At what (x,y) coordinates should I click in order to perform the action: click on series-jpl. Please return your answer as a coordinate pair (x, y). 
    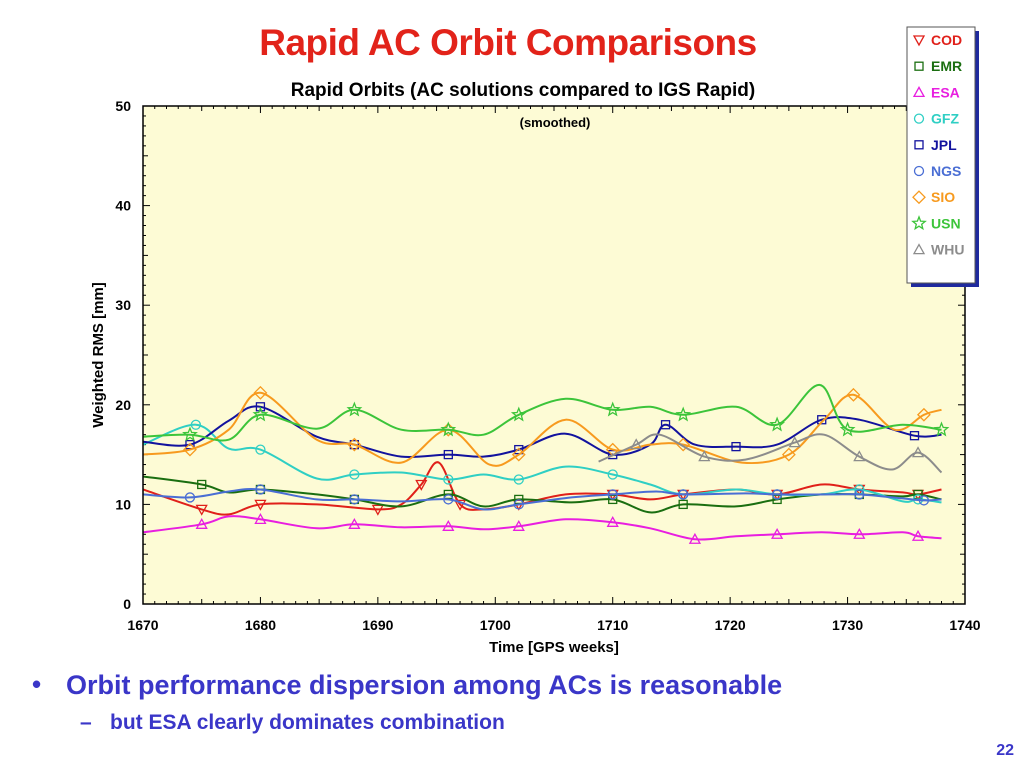
    Looking at the image, I should click on (542, 431).